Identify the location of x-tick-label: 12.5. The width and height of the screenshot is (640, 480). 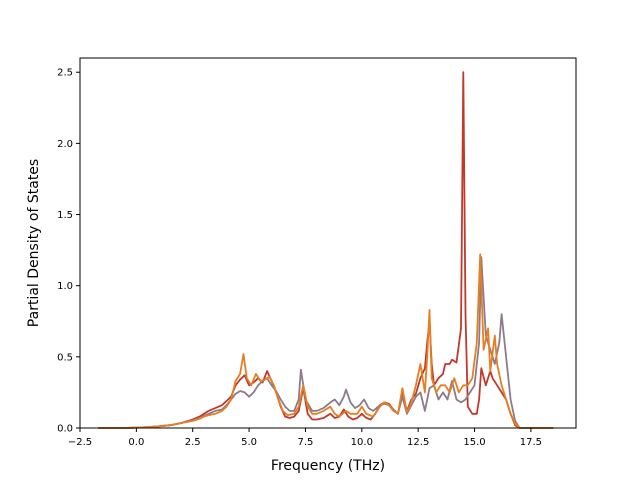
(418, 442).